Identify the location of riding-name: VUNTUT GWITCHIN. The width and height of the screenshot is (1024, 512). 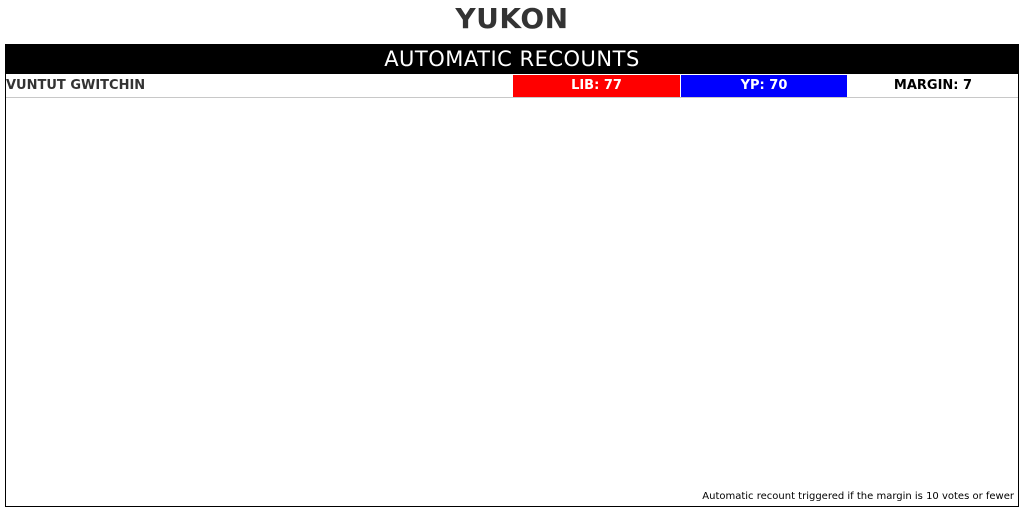
(76, 85).